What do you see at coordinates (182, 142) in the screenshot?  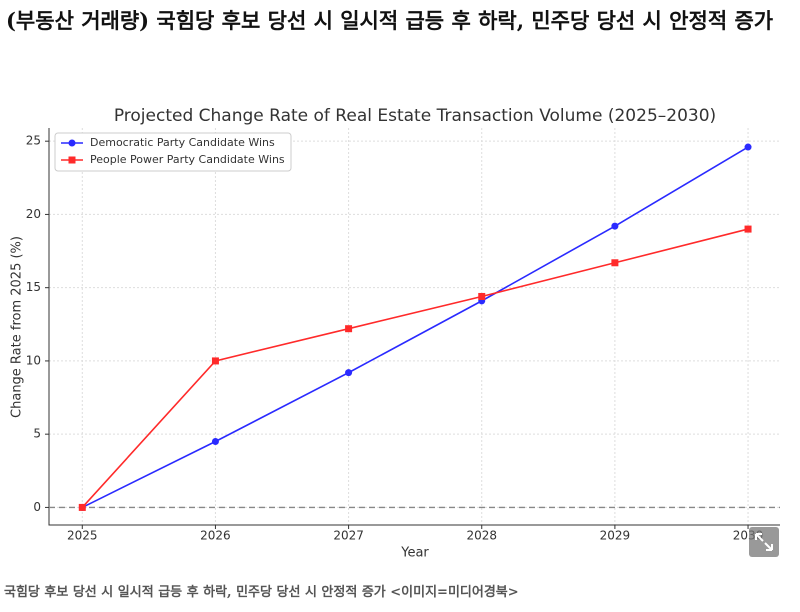 I see `legend-label: Democratic Party Candidate Wins` at bounding box center [182, 142].